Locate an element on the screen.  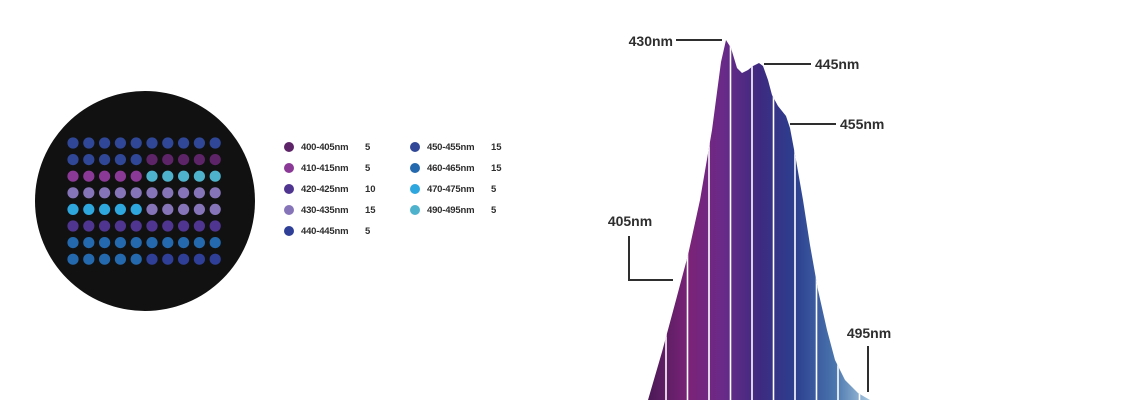
peak-label-495: 495nm is located at coordinates (869, 333).